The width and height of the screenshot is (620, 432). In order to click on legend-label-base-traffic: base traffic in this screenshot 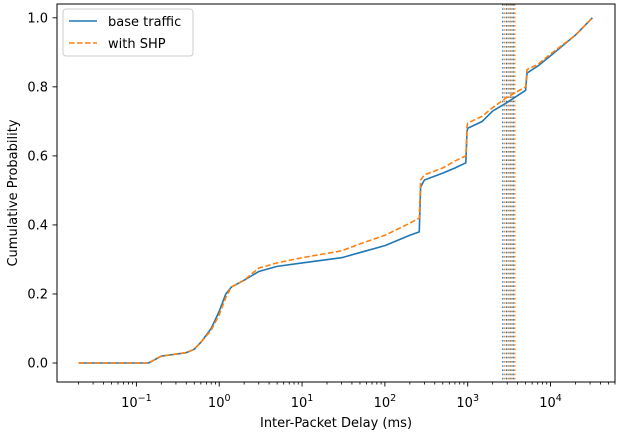, I will do `click(144, 22)`.